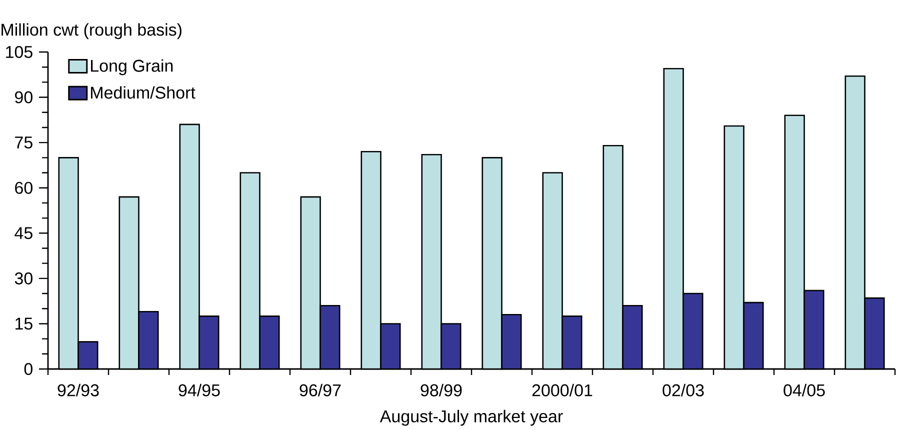 The height and width of the screenshot is (430, 901). I want to click on x-tick-label: 94/95, so click(199, 390).